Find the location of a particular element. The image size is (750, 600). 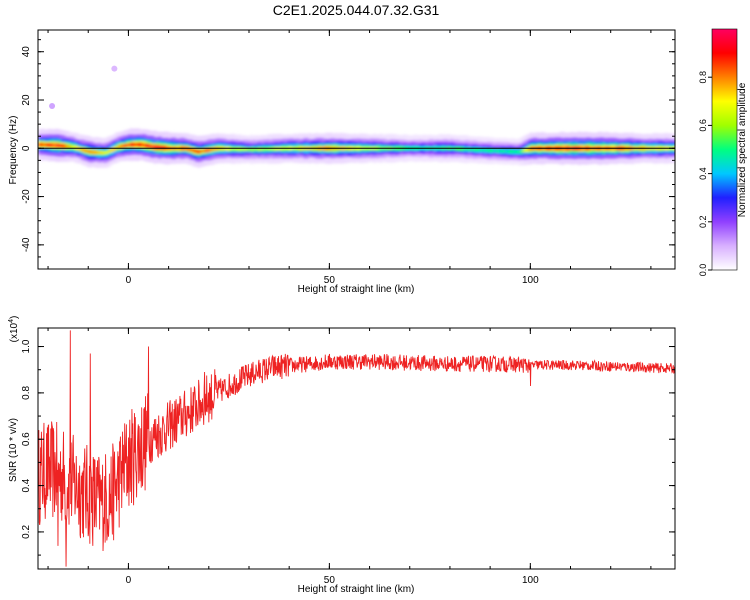

snr-ylabel: SNR (10 * v/v) is located at coordinates (13, 450).